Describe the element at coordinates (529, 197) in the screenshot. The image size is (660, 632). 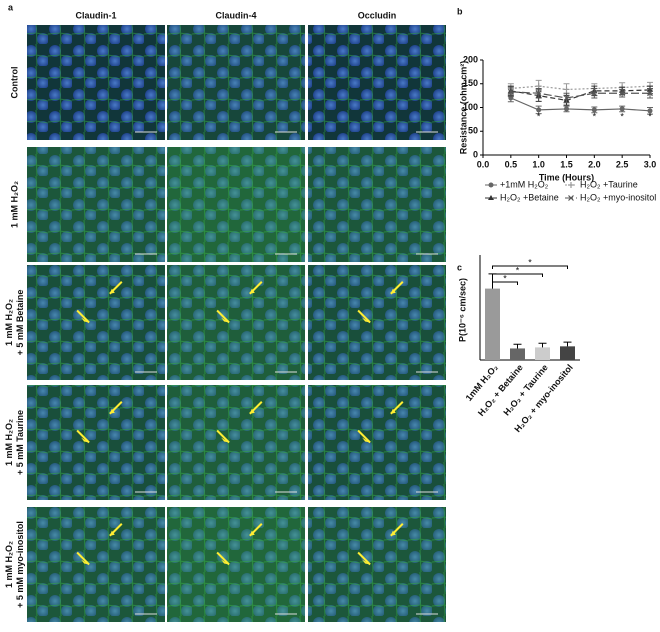
I see `legend-label: H₂O₂ +Betaine` at that location.